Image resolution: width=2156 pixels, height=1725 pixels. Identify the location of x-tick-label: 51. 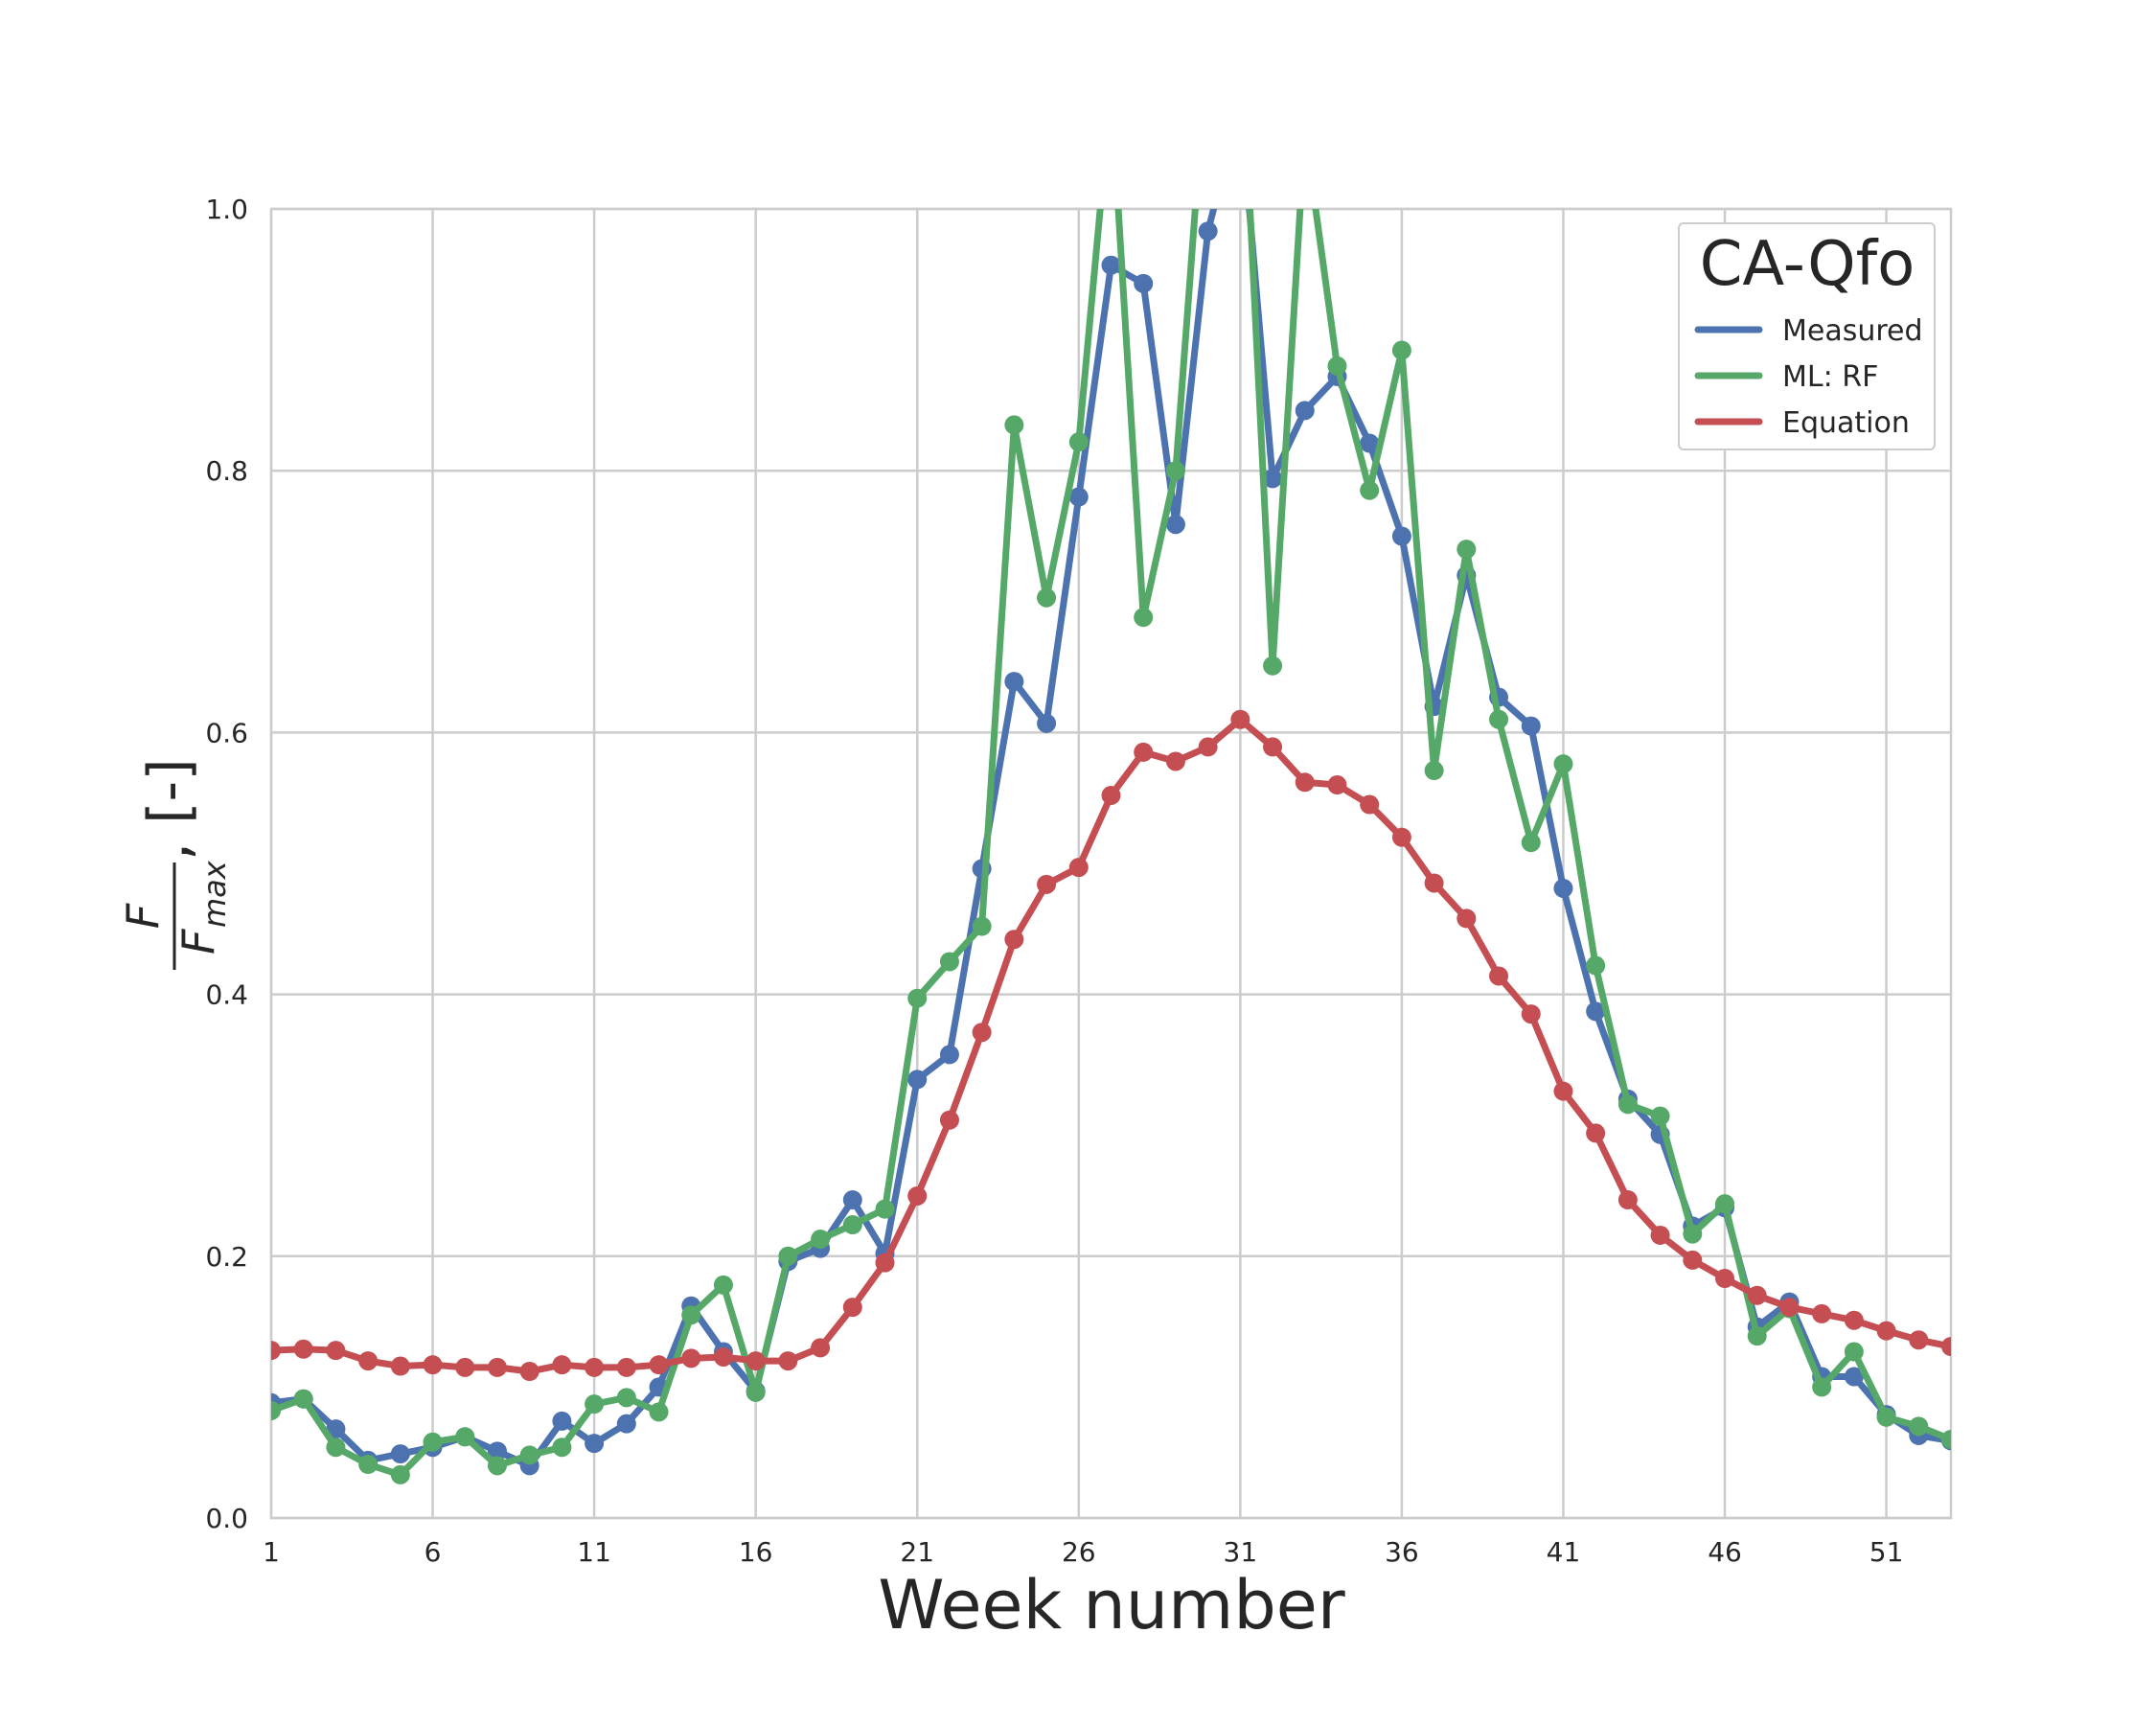
(1886, 1552).